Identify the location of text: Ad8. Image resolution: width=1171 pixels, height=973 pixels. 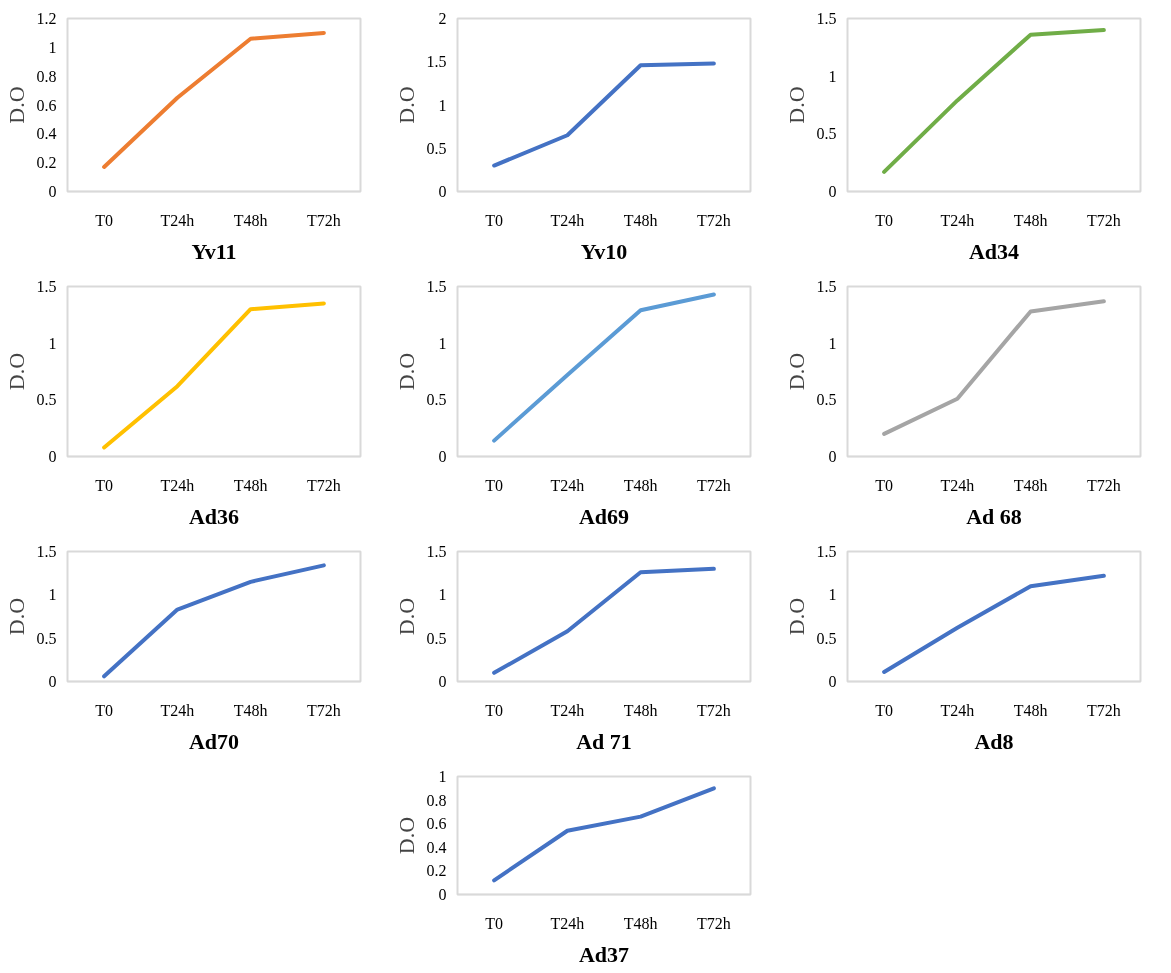
(994, 741).